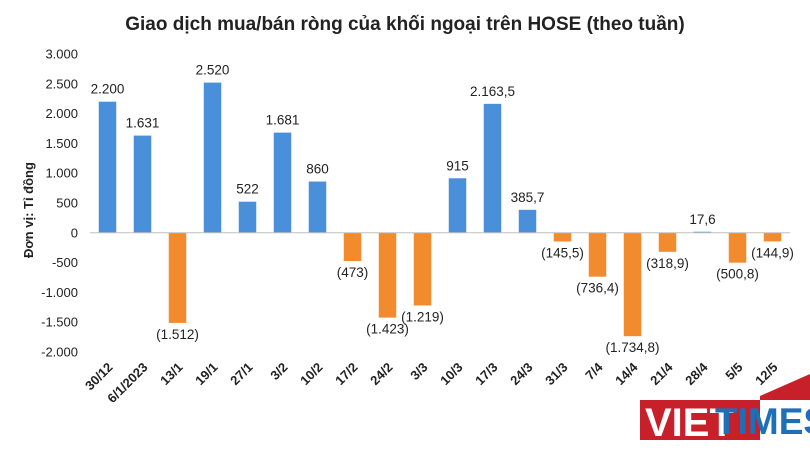  What do you see at coordinates (278, 371) in the screenshot?
I see `x-tick-label: 3/2` at bounding box center [278, 371].